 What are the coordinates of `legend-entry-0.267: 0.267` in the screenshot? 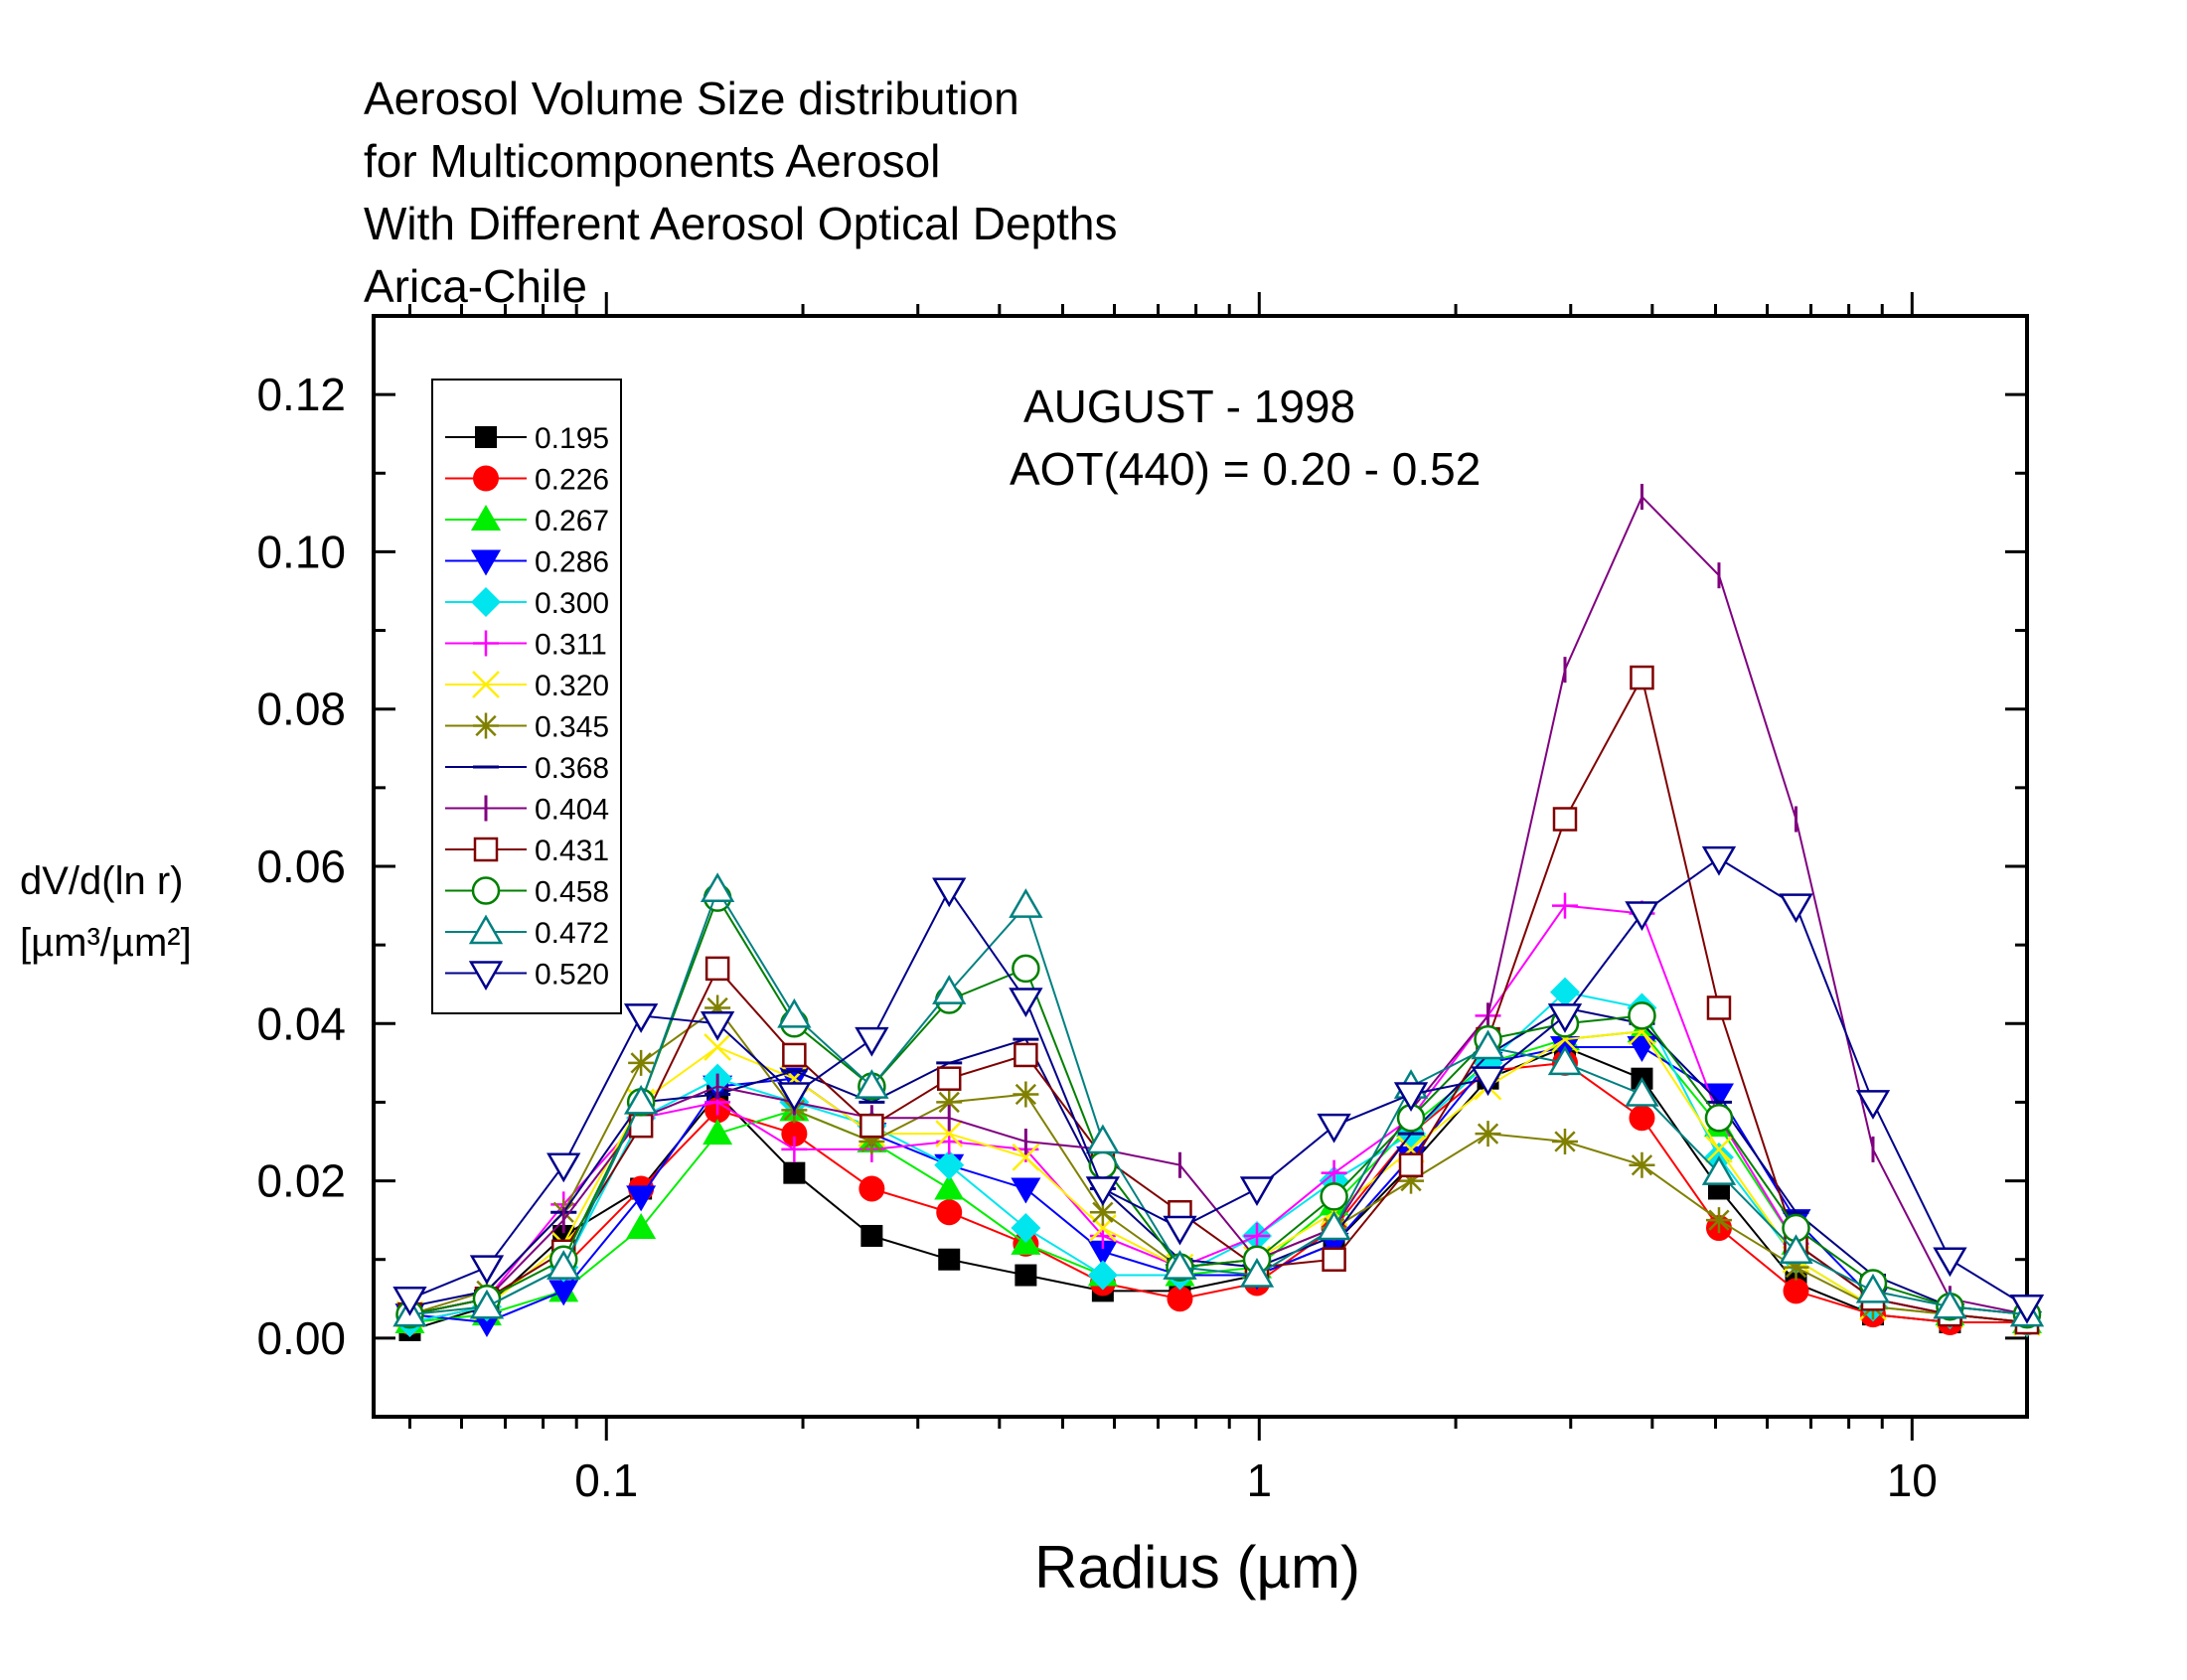 It's located at (527, 521).